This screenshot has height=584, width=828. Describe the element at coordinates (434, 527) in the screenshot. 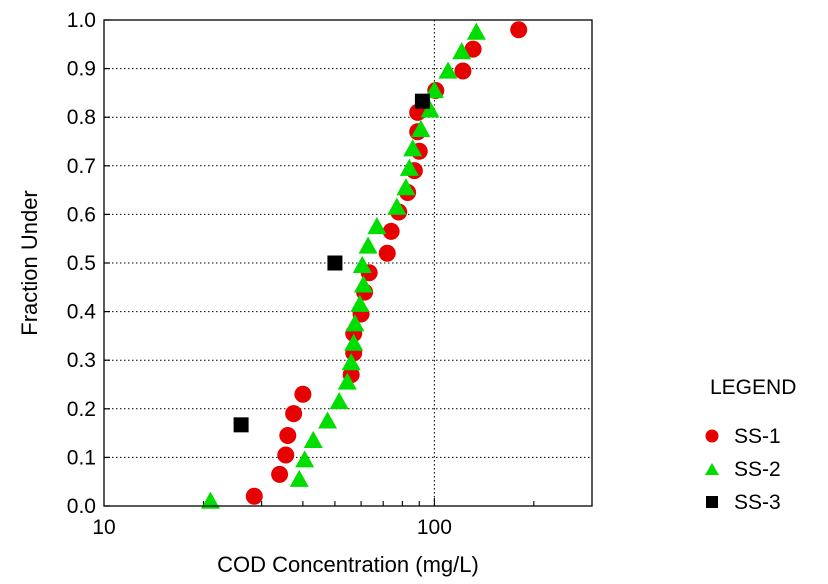

I see `x-tick-label: 100` at that location.